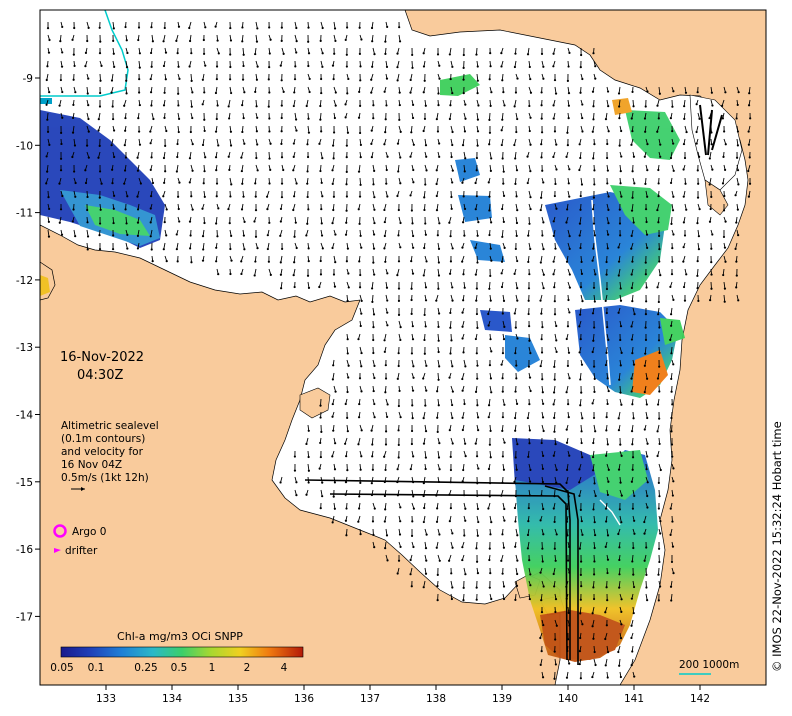 The image size is (792, 716). Describe the element at coordinates (81, 551) in the screenshot. I see `drifter-label: drifter` at that location.